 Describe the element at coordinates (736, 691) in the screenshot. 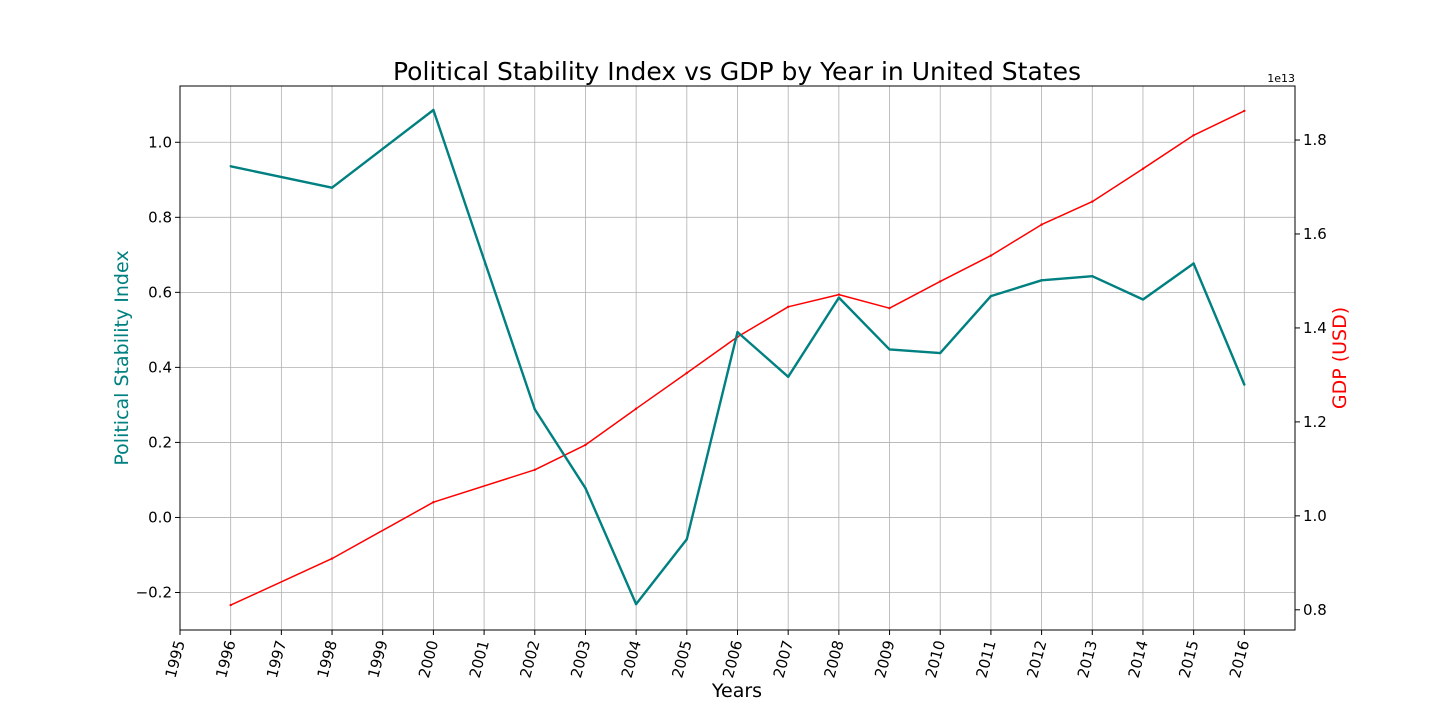

I see `x-axis-label: Years` at that location.